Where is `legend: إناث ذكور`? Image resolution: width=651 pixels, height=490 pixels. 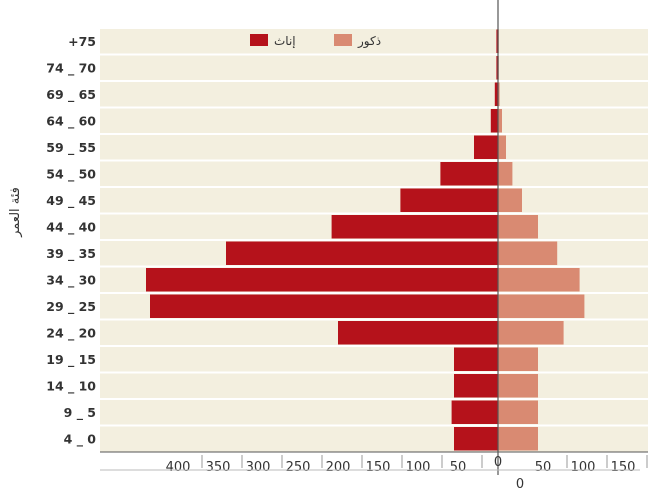 legend: إناث ذكور is located at coordinates (315, 41).